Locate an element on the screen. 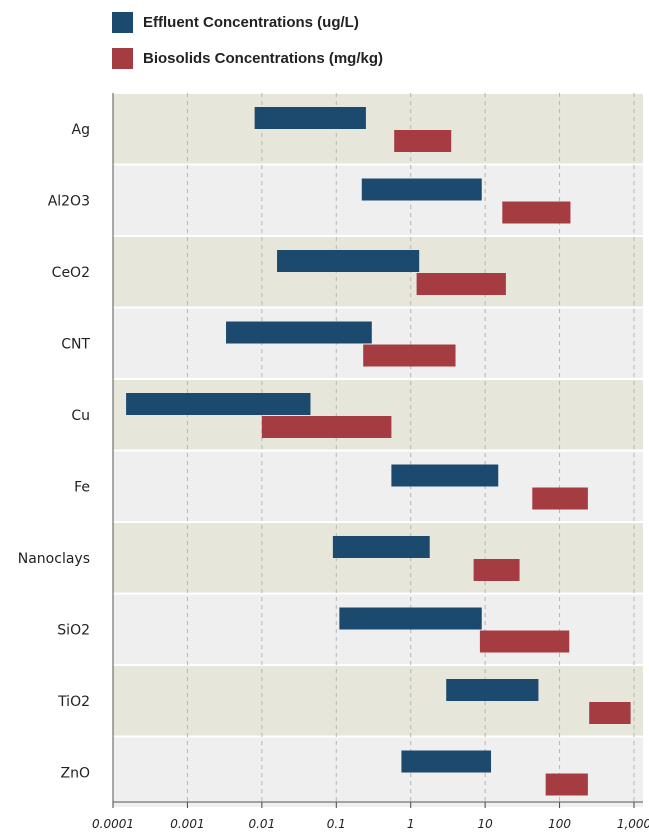 The width and height of the screenshot is (649, 835). category-label: CeO2 is located at coordinates (71, 273).